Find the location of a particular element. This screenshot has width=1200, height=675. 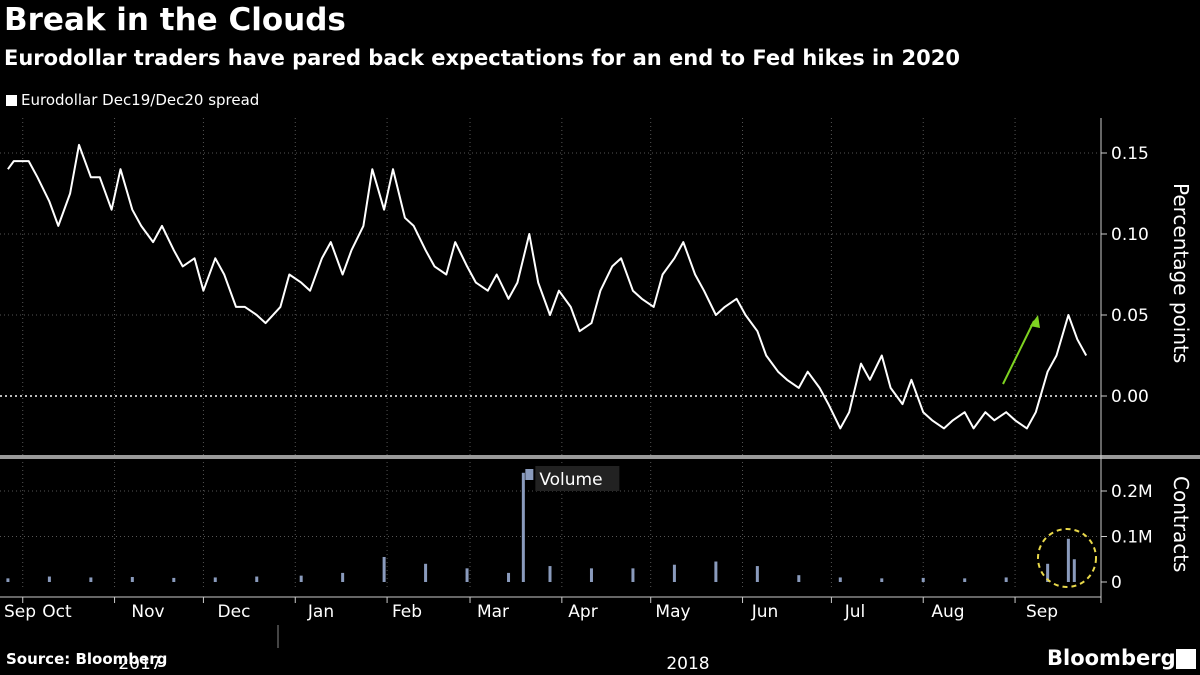

y-tick-label: 0.00 is located at coordinates (1130, 397).